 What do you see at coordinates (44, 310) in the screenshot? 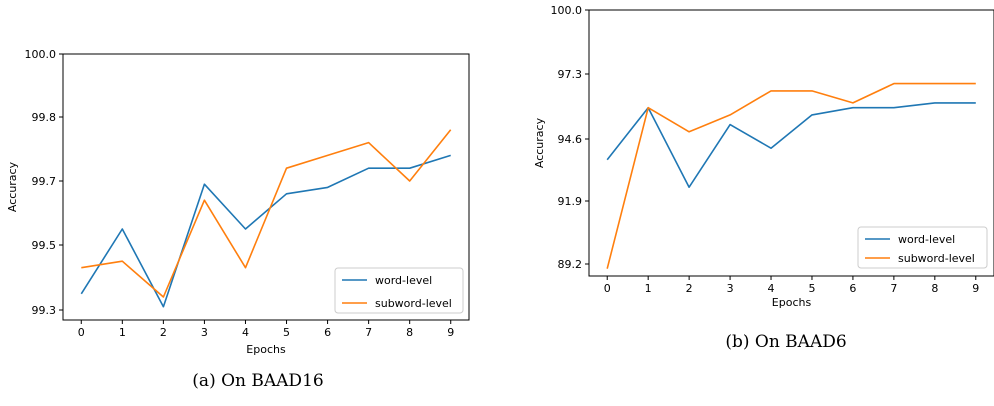
I see `y-tick-label: 99.3` at bounding box center [44, 310].